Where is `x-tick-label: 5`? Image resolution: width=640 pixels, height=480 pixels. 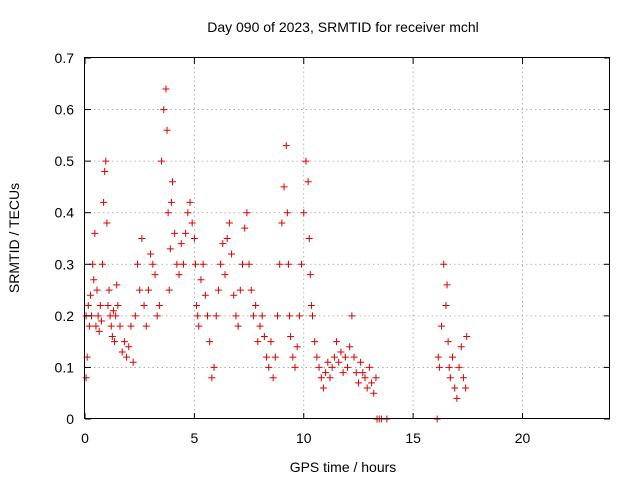
x-tick-label: 5 is located at coordinates (194, 438).